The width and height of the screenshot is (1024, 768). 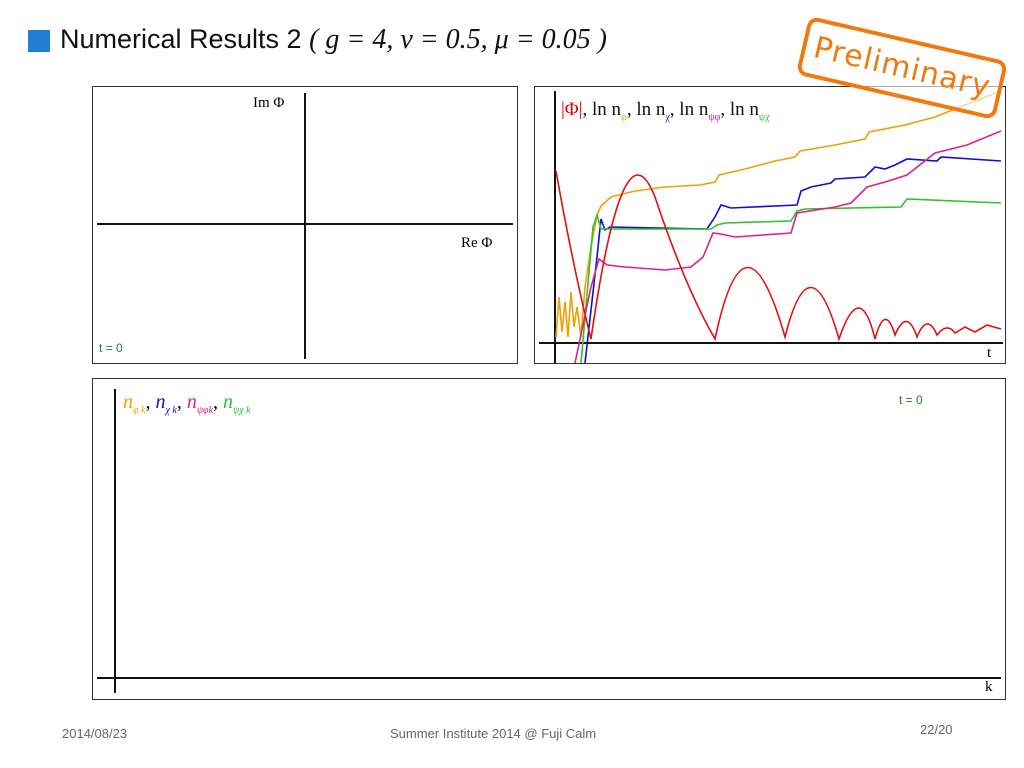 I want to click on legend-sub: χ k, so click(x=171, y=410).